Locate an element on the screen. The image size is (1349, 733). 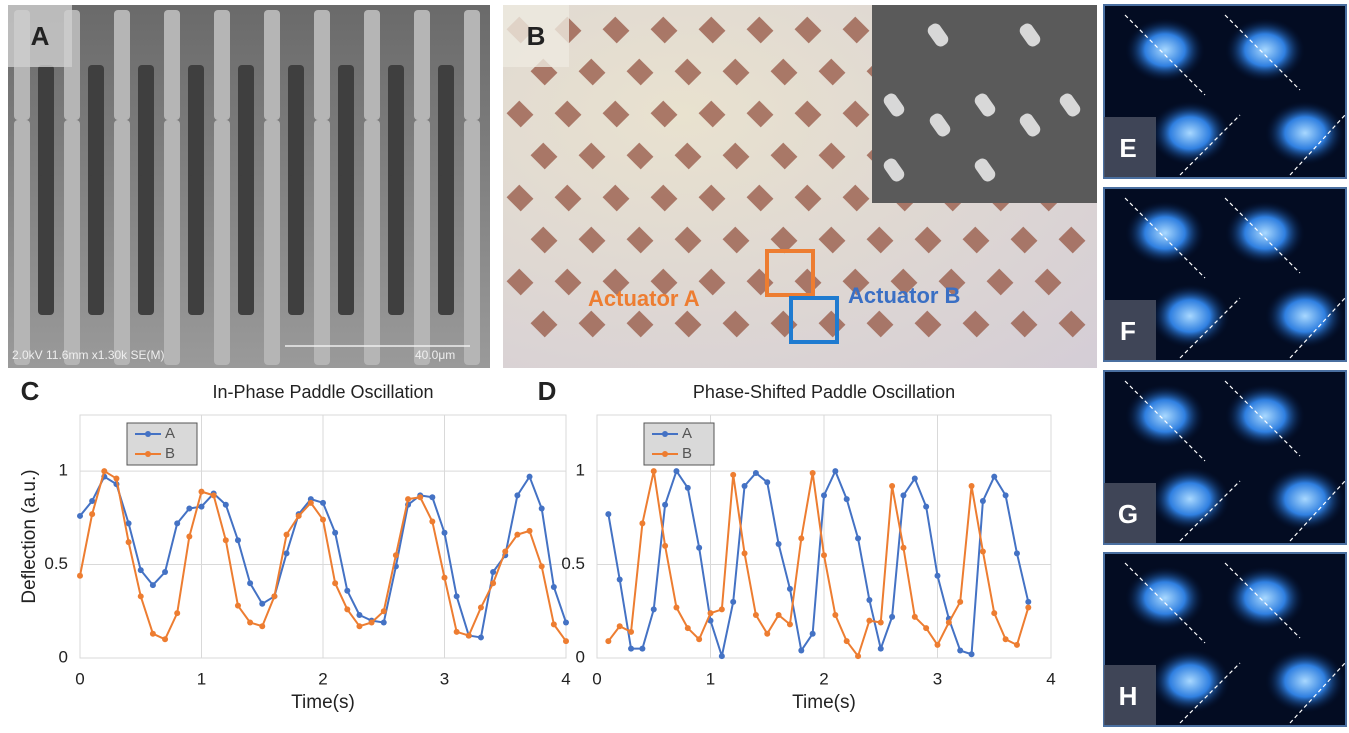
panel-label: F is located at coordinates (1128, 331).